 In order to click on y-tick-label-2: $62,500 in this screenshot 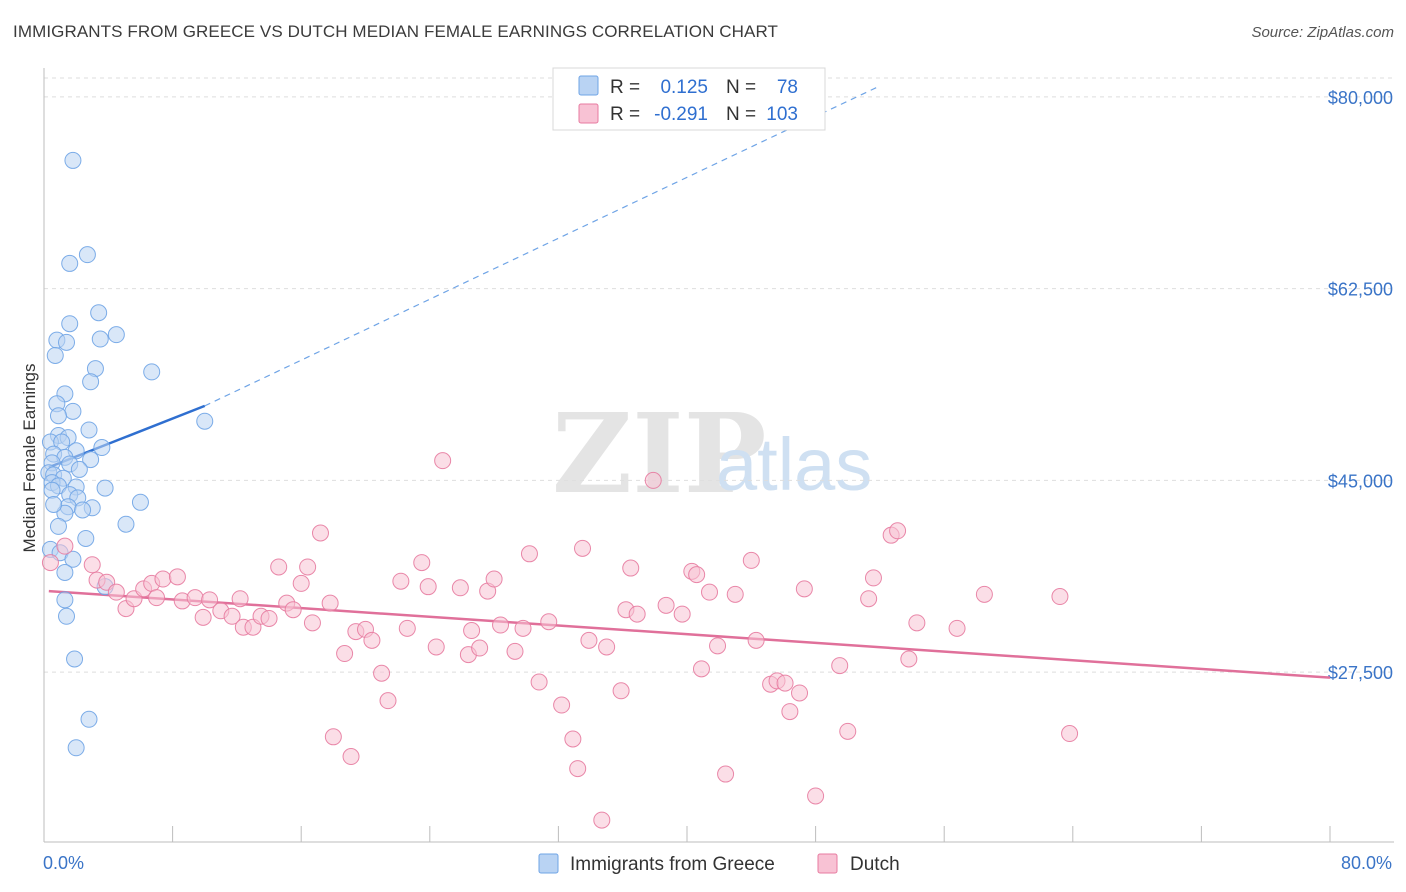, I will do `click(1360, 290)`.